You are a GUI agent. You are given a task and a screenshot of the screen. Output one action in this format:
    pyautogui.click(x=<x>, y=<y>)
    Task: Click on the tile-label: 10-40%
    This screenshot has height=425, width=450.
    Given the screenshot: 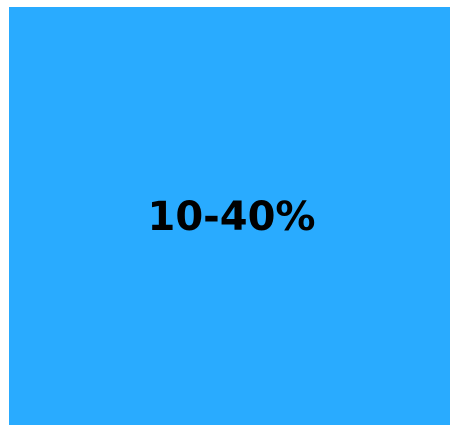 What is the action you would take?
    pyautogui.click(x=231, y=217)
    